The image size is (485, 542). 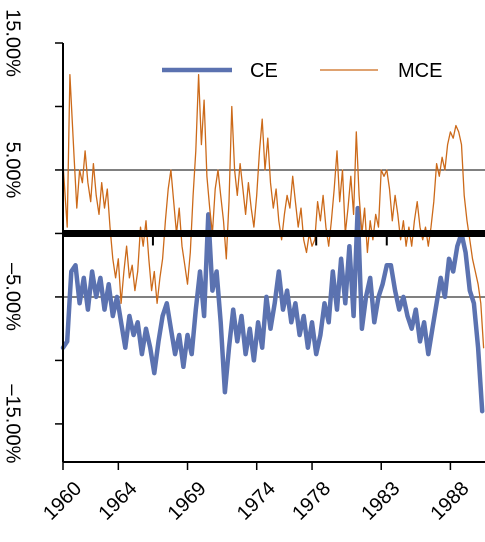 What do you see at coordinates (13, 423) in the screenshot?
I see `y-tick-label: –15.00%` at bounding box center [13, 423].